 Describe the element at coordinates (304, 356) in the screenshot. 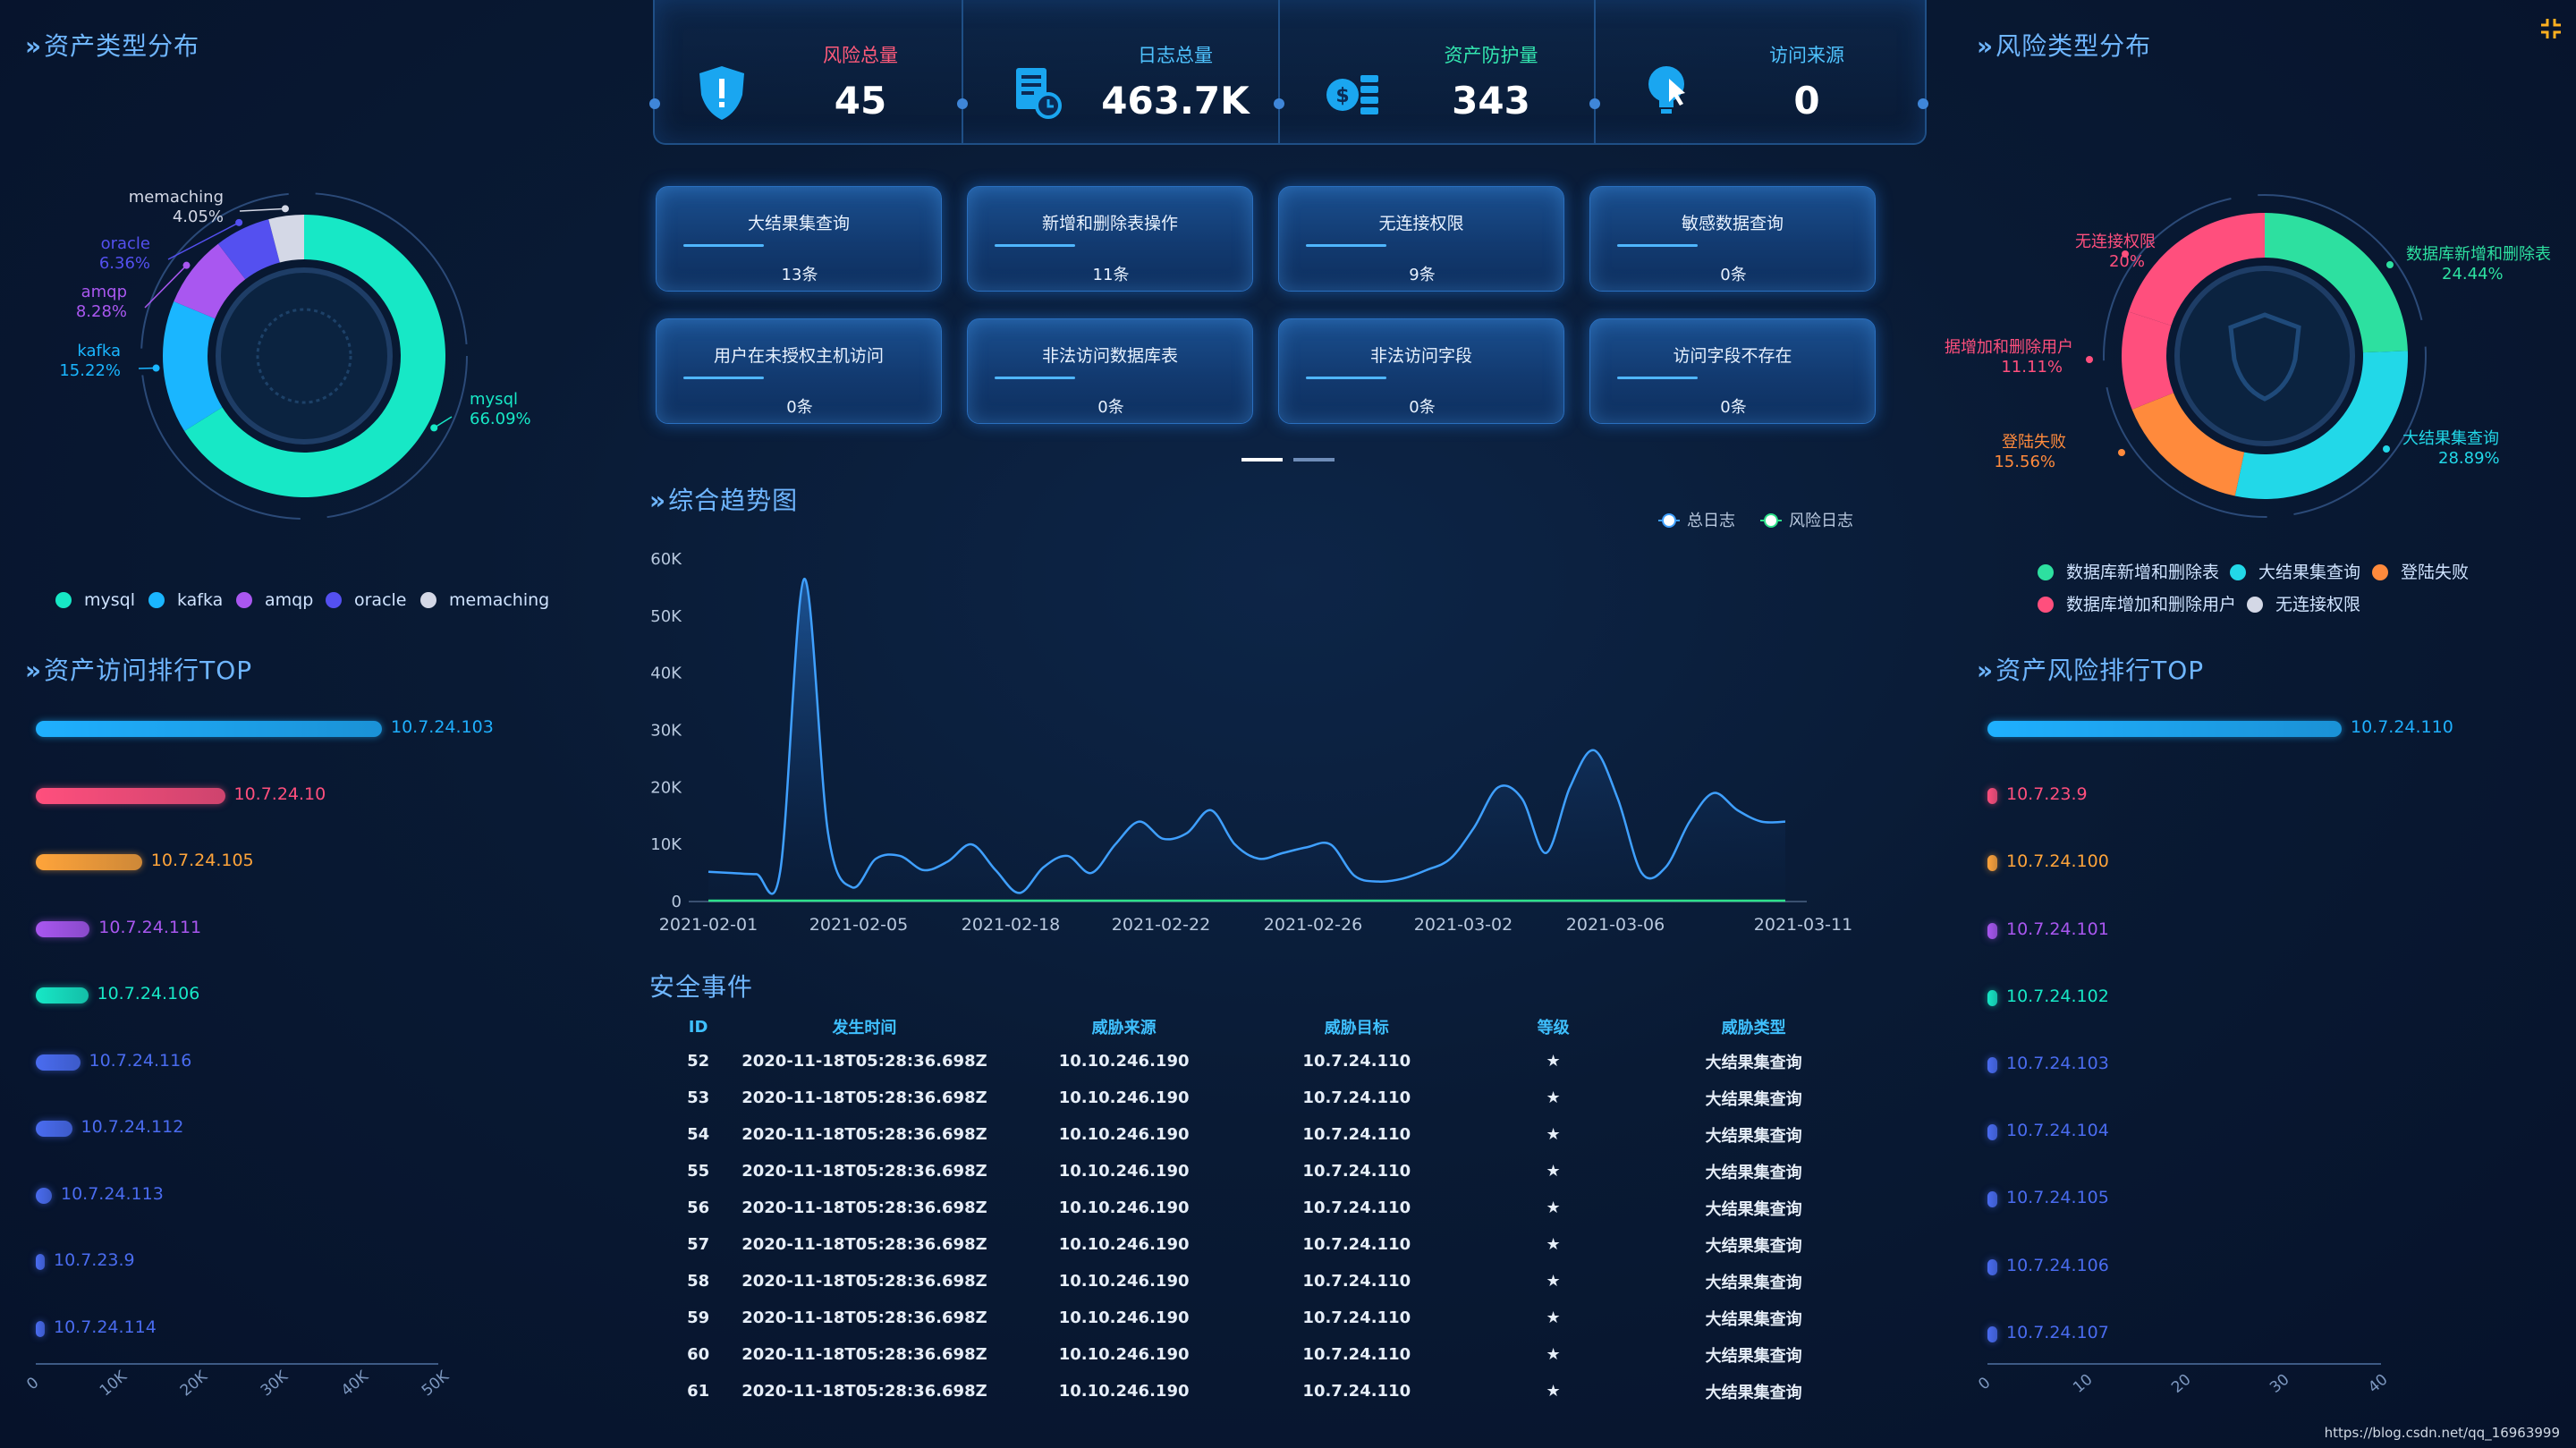

I see `donut-inner-ring` at that location.